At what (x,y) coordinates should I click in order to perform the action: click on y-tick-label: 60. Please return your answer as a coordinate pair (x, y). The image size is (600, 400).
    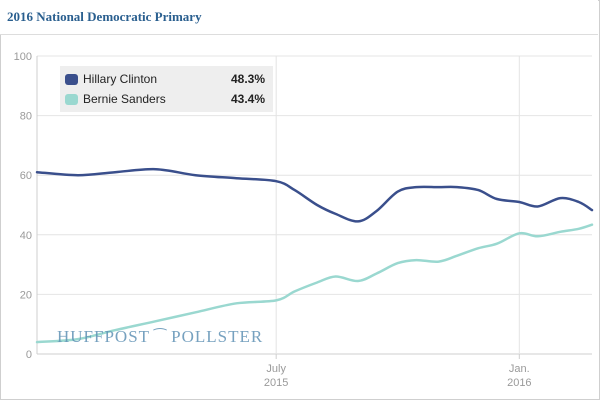
    Looking at the image, I should click on (26, 176).